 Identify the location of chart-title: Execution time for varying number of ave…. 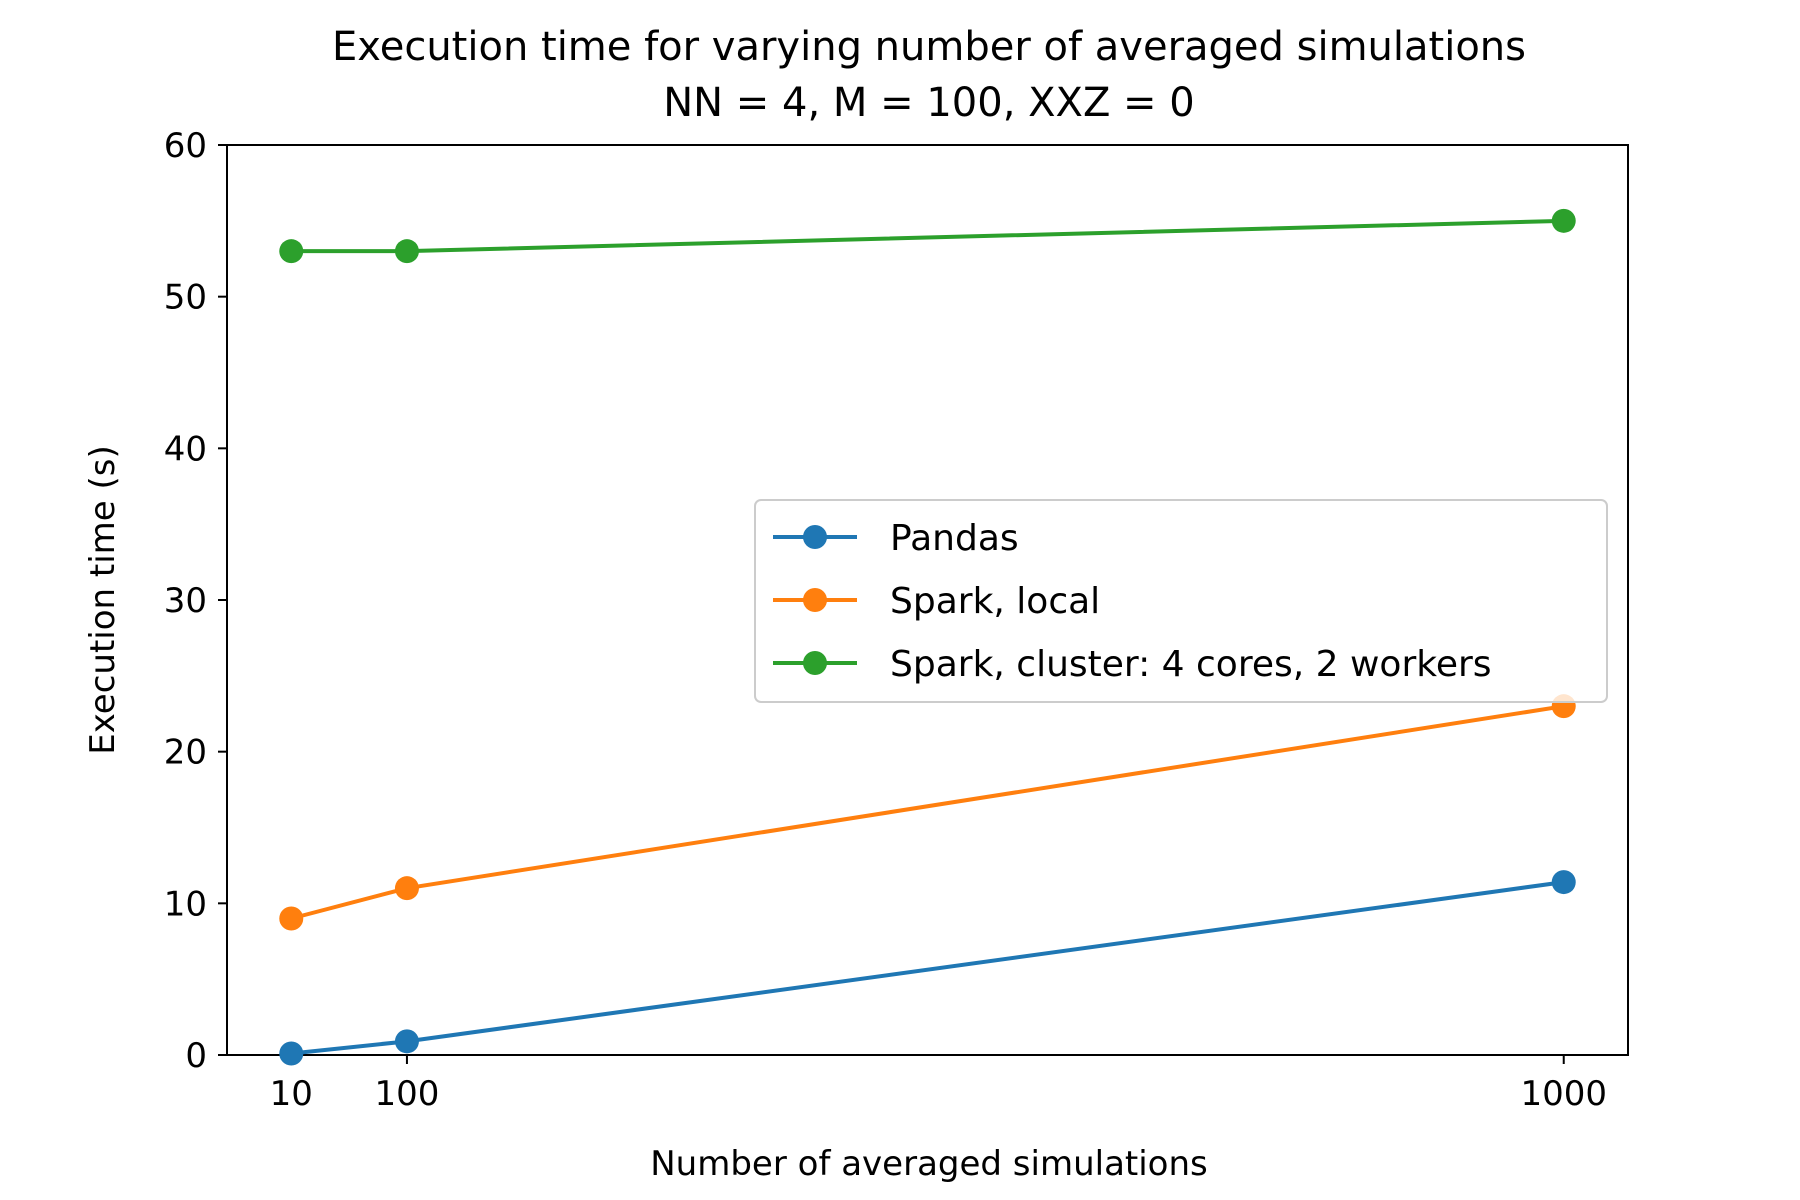
(929, 47).